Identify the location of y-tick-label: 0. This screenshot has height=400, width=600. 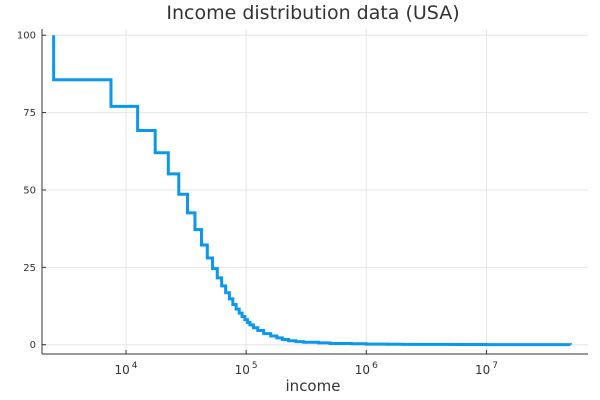
(33, 345).